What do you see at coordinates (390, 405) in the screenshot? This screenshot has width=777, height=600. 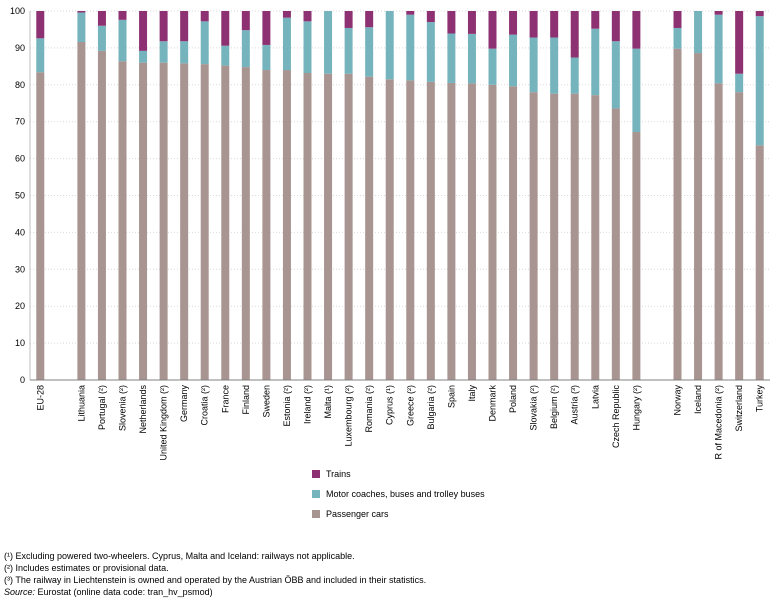 I see `x-tick-label-17: Cyprus (¹)` at bounding box center [390, 405].